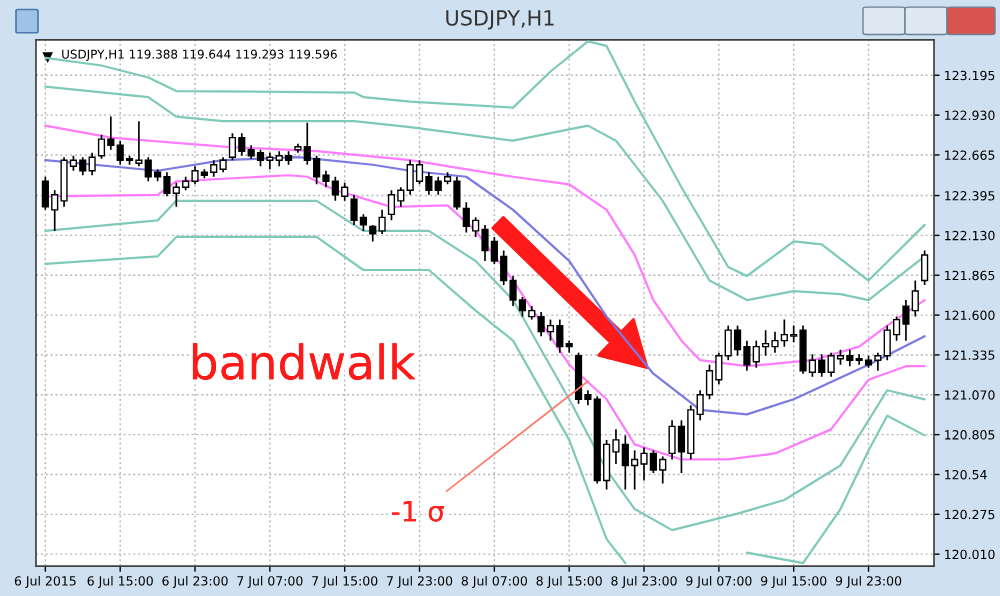 The width and height of the screenshot is (1000, 596). Describe the element at coordinates (304, 361) in the screenshot. I see `annotation: bandwalk` at that location.